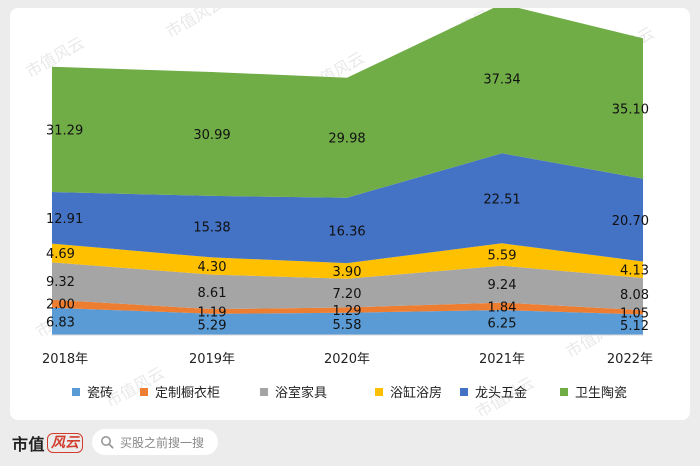  Describe the element at coordinates (212, 293) in the screenshot. I see `data-label: 8.61` at that location.